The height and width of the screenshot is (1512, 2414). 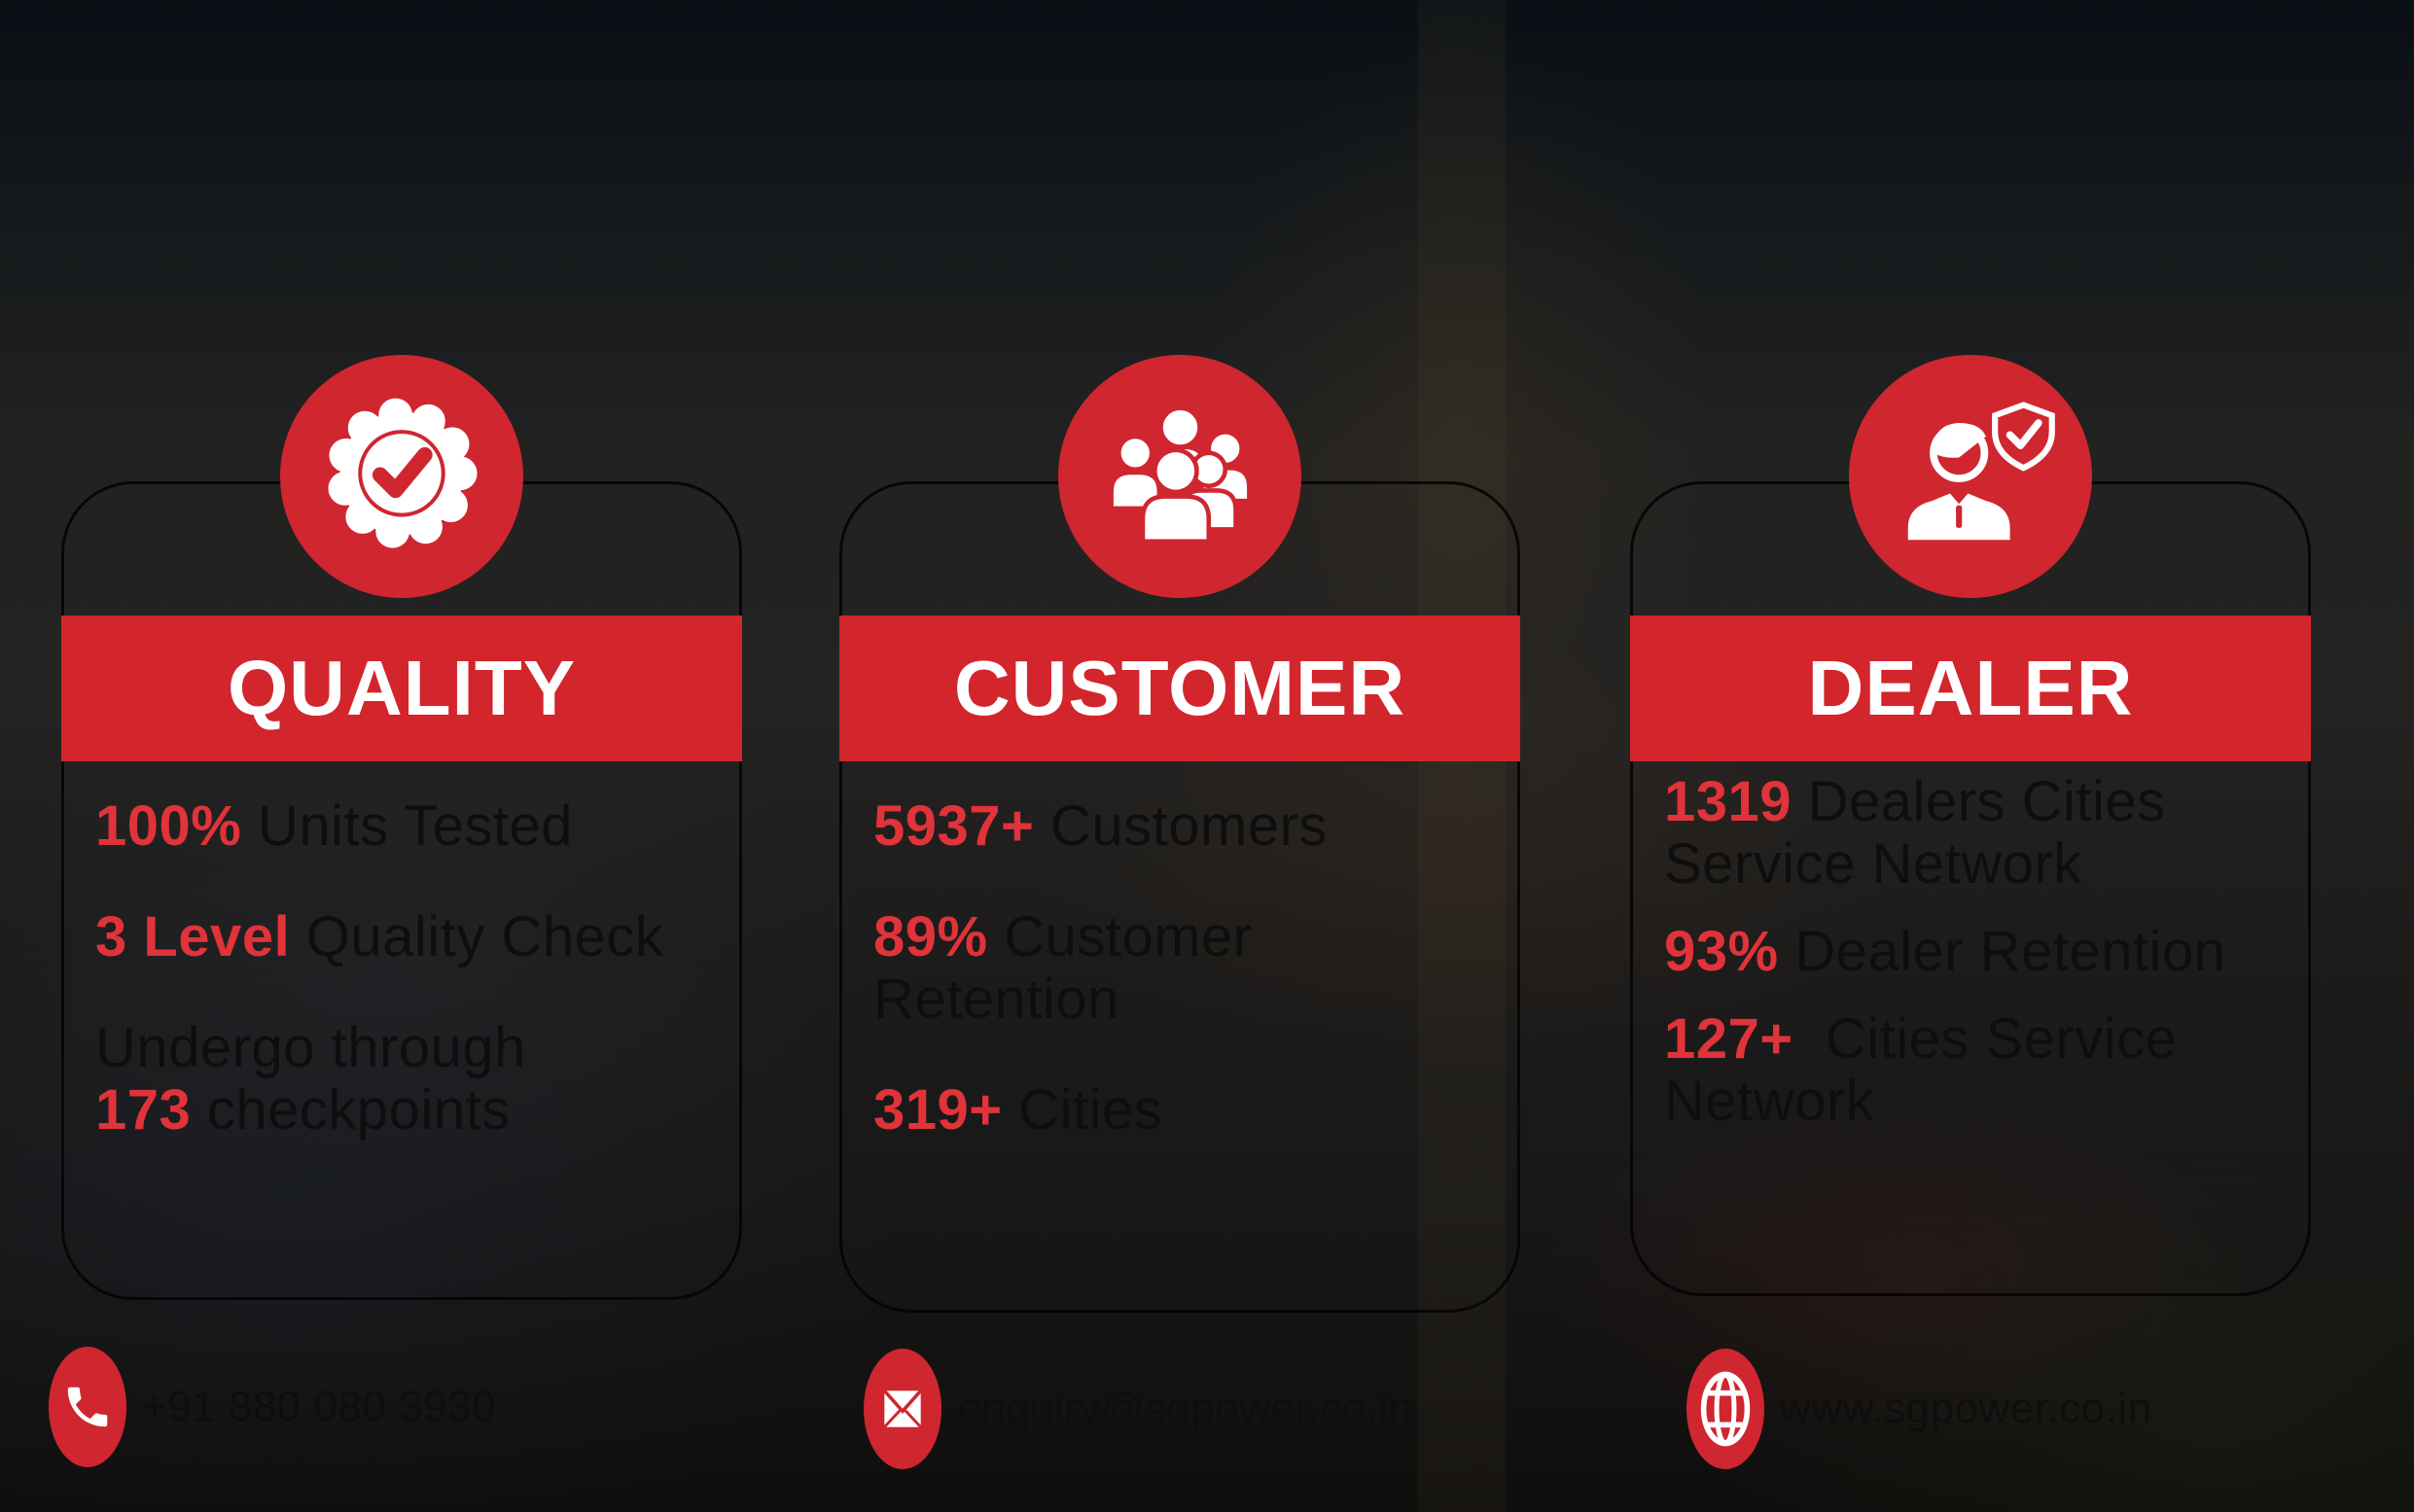 What do you see at coordinates (403, 473) in the screenshot?
I see `quality-badge-seal-check-icon` at bounding box center [403, 473].